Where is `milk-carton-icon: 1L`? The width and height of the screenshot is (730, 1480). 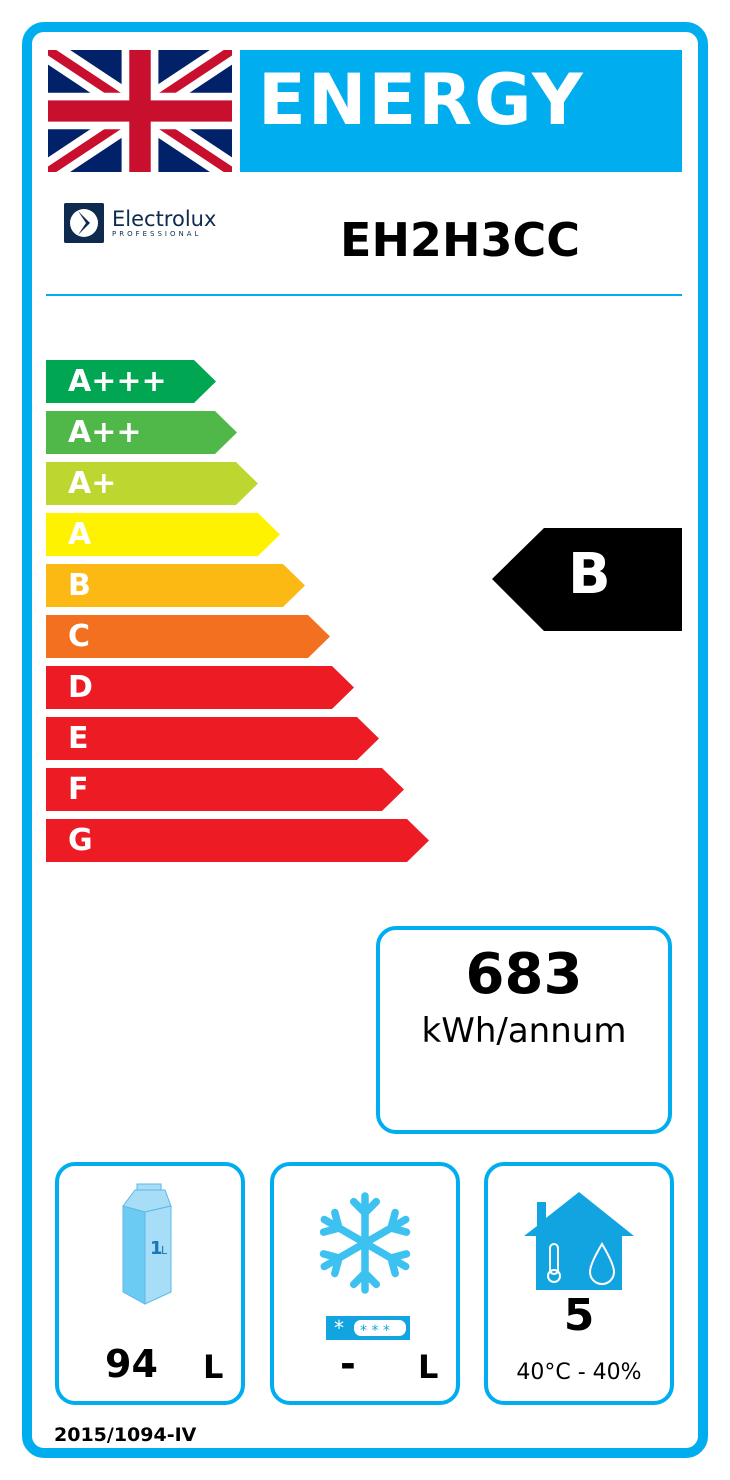 milk-carton-icon: 1L is located at coordinates (147, 1244).